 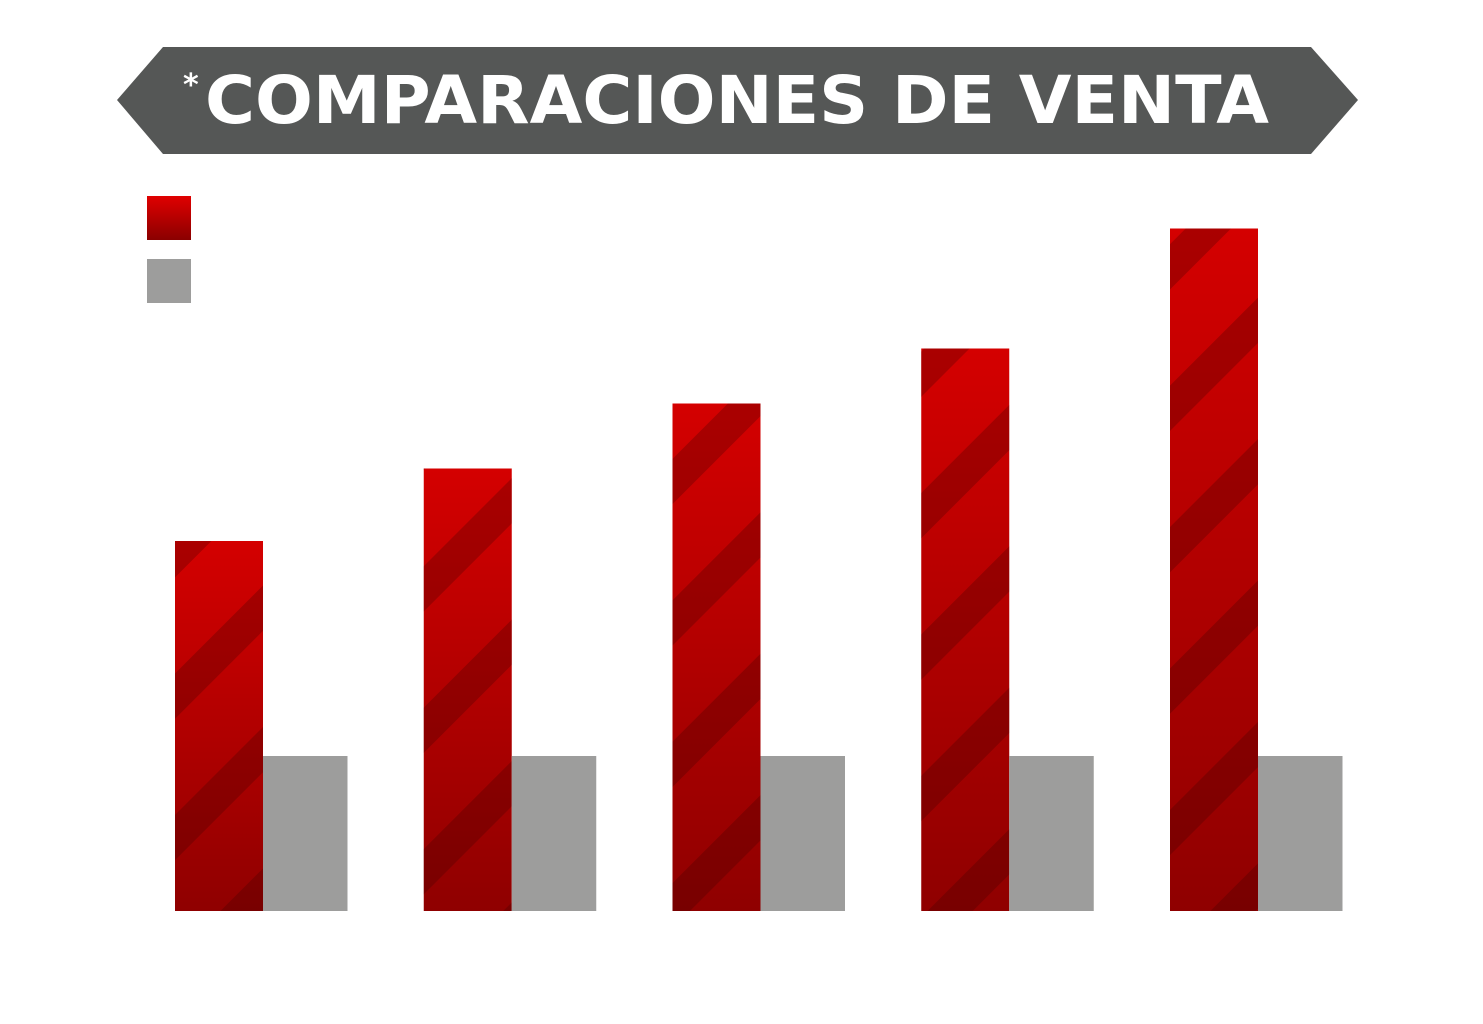 I want to click on banner-shape, so click(x=737, y=100).